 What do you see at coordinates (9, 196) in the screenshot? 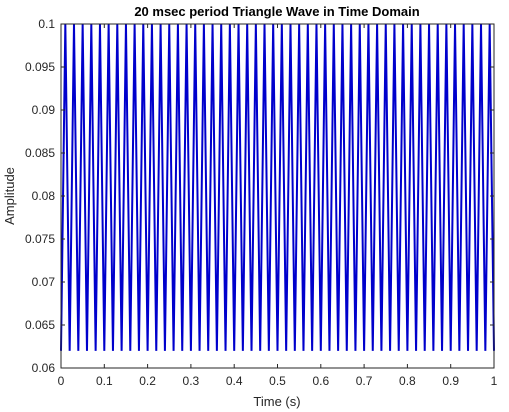
I see `y-axis-label: Amplitude` at bounding box center [9, 196].